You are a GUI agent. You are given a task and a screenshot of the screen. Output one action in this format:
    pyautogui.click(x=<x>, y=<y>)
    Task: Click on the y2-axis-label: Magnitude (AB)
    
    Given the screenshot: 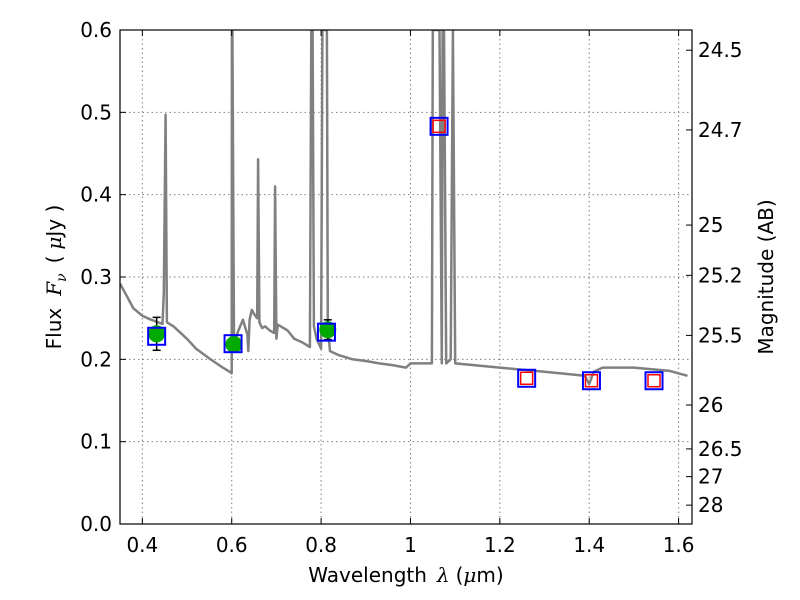 What is the action you would take?
    pyautogui.click(x=766, y=276)
    